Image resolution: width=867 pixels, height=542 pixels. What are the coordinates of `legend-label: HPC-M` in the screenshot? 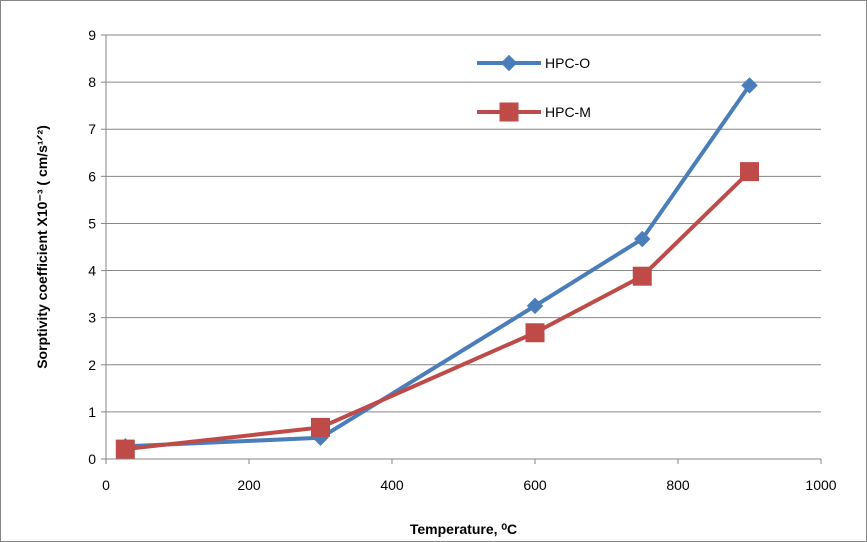 It's located at (568, 112).